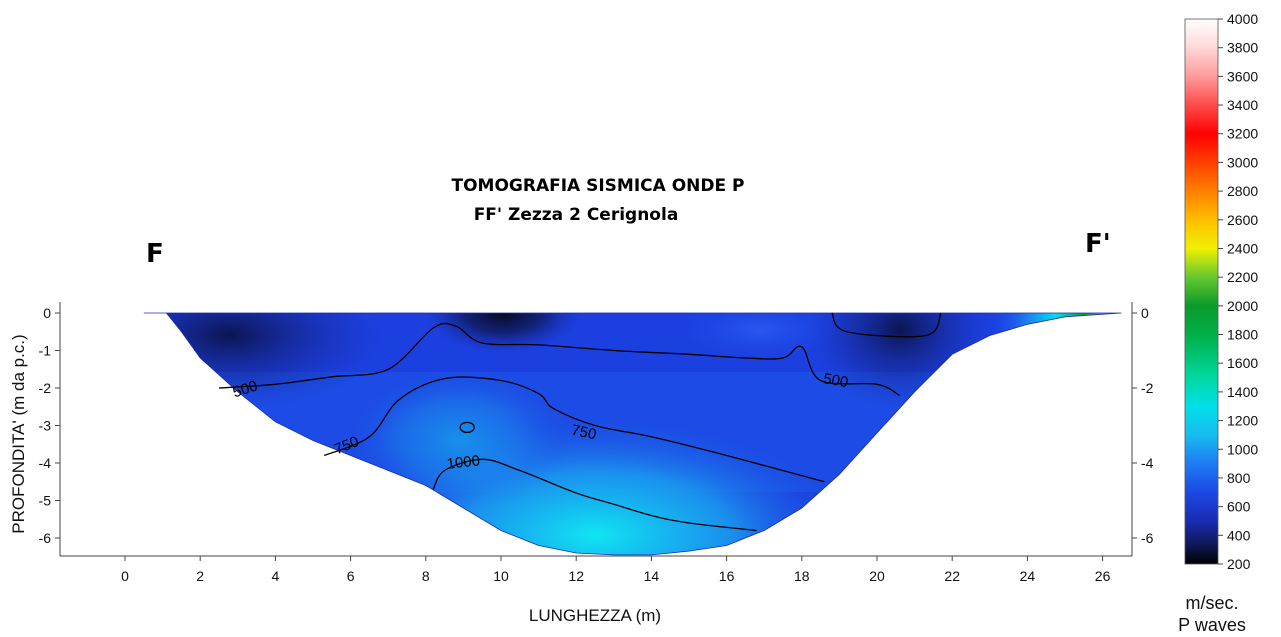  What do you see at coordinates (1242, 76) in the screenshot?
I see `colorbar-tick-label: 3600` at bounding box center [1242, 76].